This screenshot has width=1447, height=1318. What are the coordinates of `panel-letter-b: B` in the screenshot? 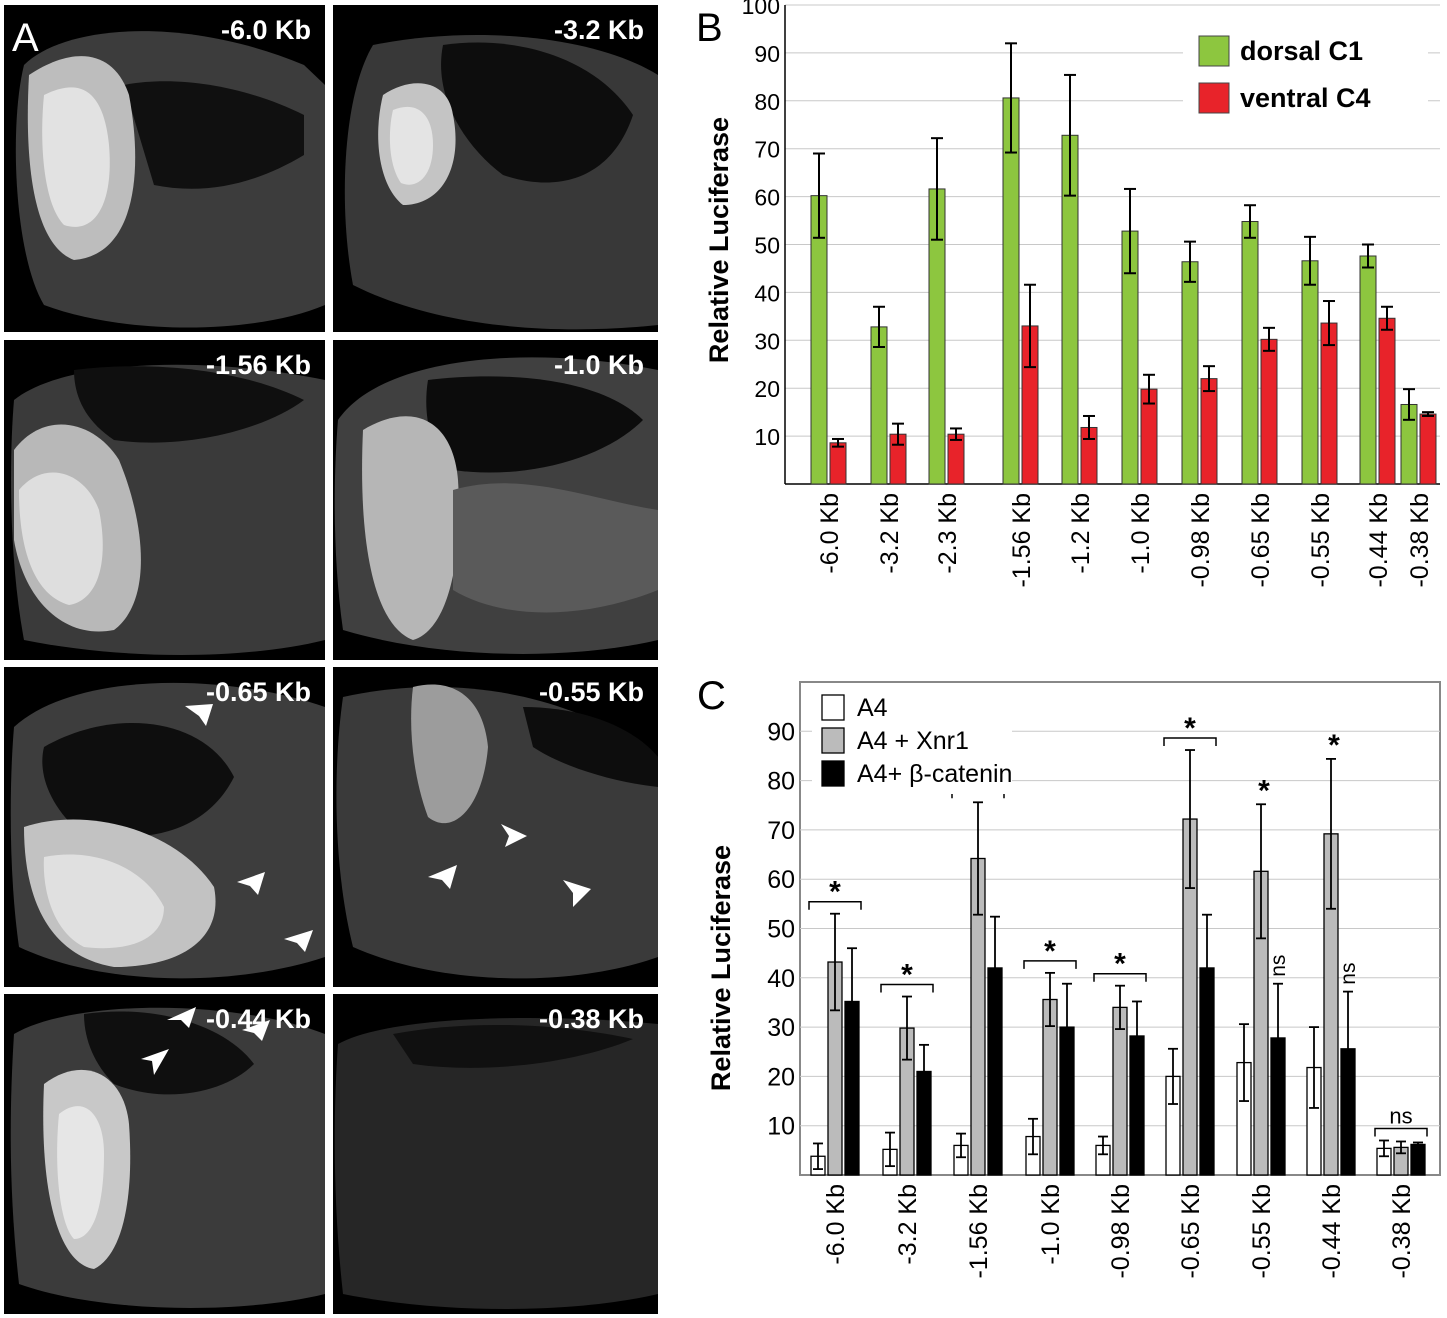 It's located at (709, 28).